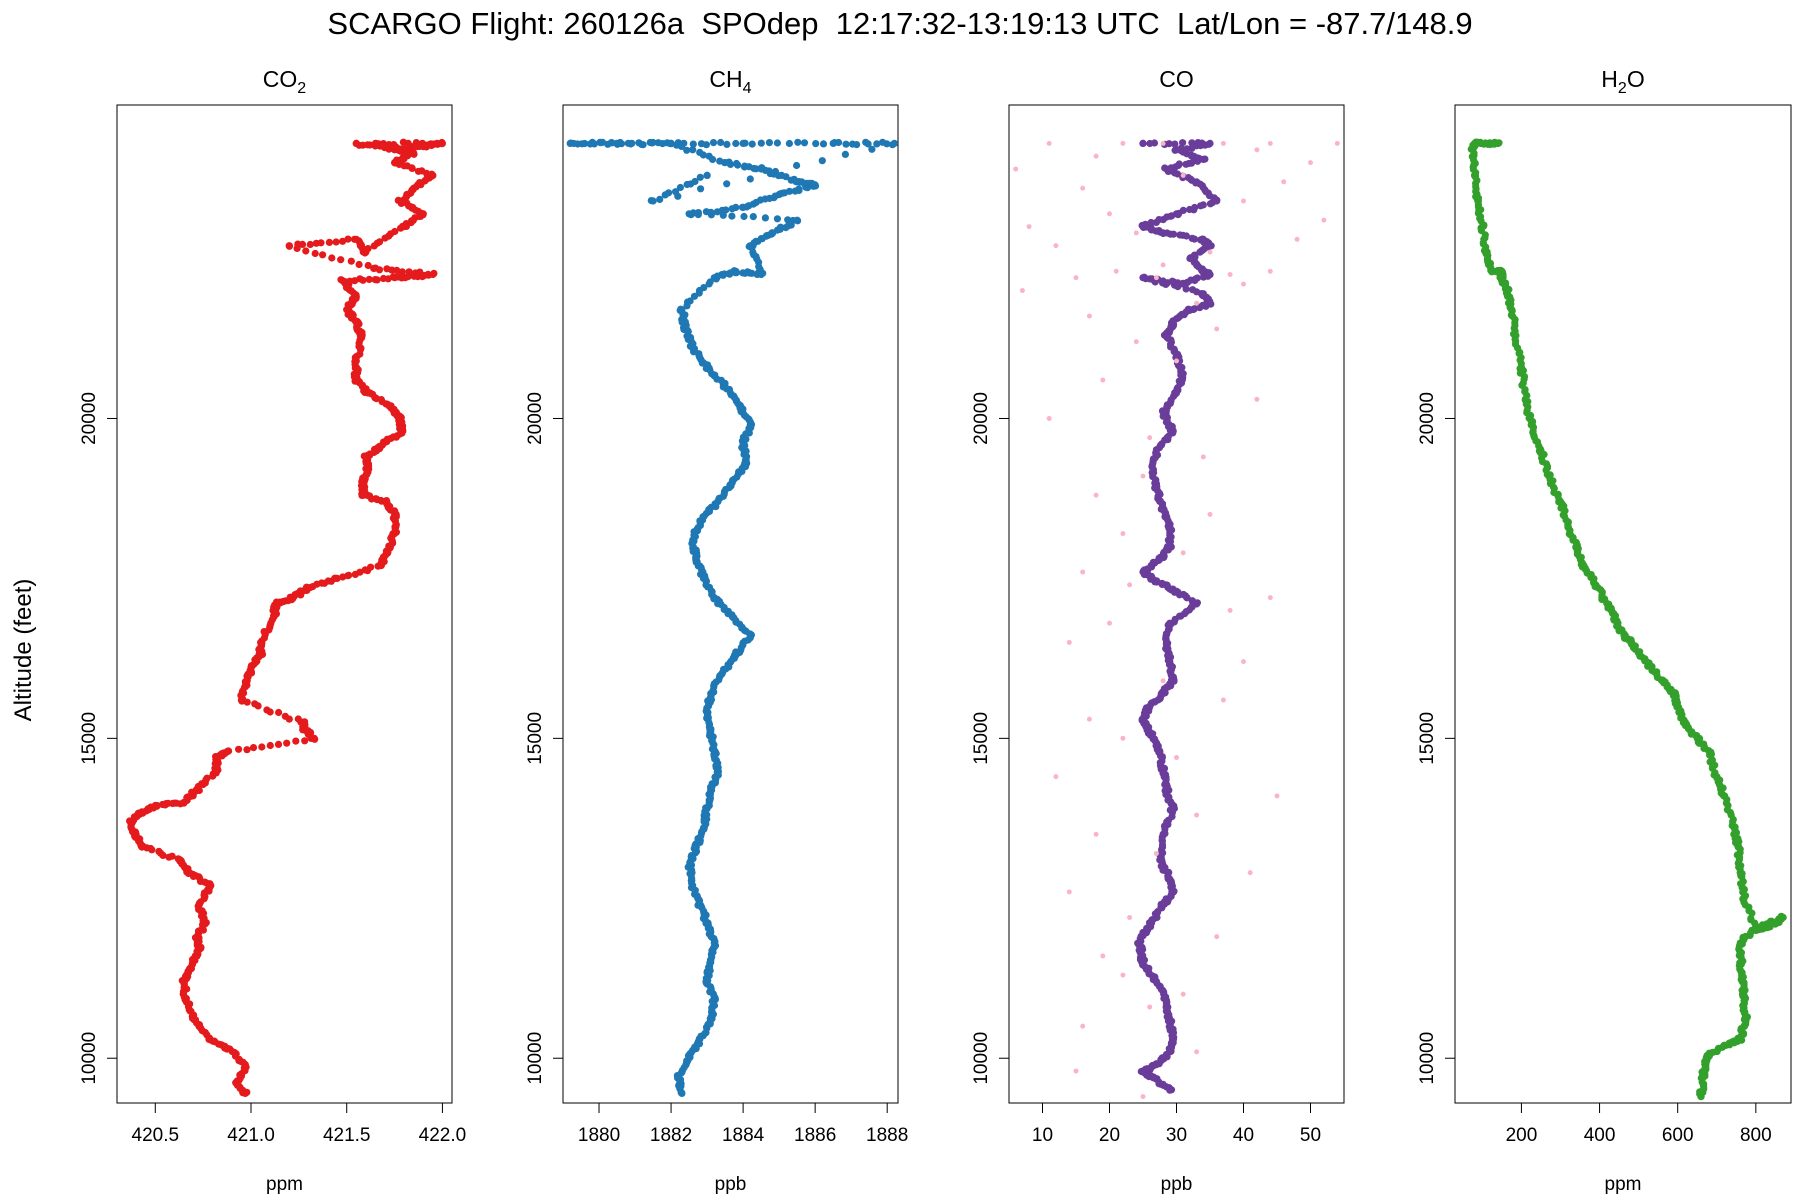 The width and height of the screenshot is (1800, 1200). What do you see at coordinates (1176, 79) in the screenshot?
I see `panel-3-title: CO` at bounding box center [1176, 79].